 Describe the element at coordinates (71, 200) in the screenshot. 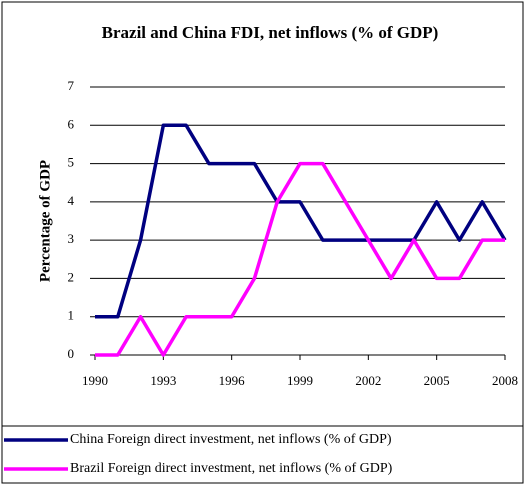

I see `y-tick-label: 4` at that location.